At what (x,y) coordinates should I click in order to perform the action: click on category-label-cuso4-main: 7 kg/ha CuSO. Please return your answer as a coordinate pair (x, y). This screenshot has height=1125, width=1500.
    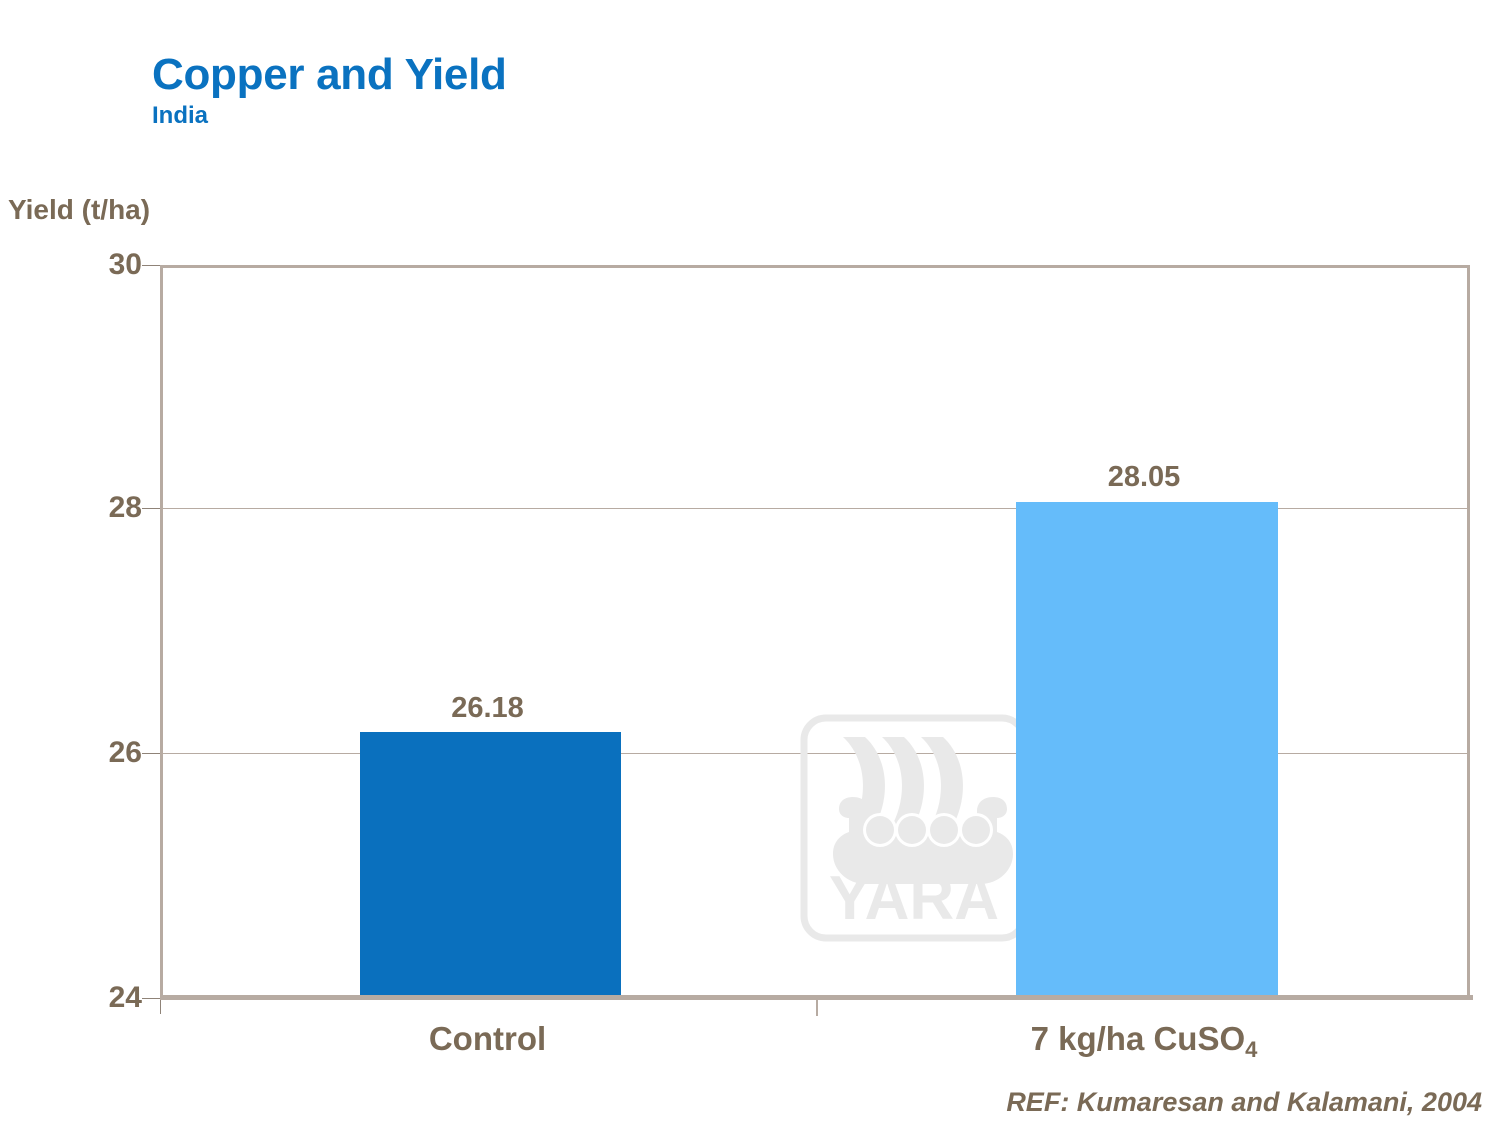
    Looking at the image, I should click on (1138, 1038).